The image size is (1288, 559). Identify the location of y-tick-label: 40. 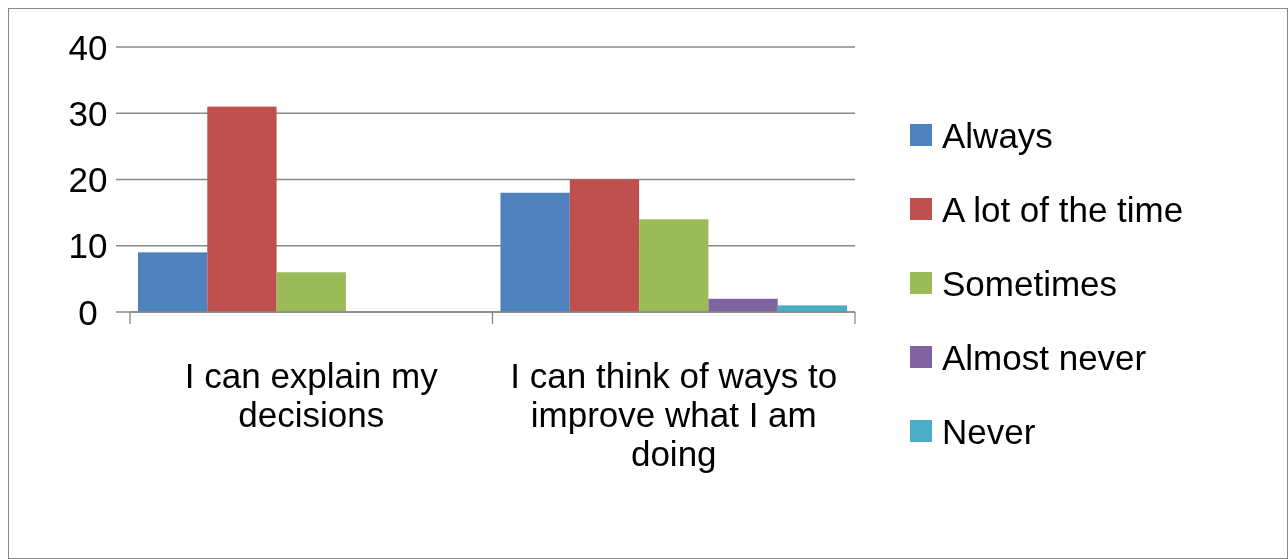
(88, 47).